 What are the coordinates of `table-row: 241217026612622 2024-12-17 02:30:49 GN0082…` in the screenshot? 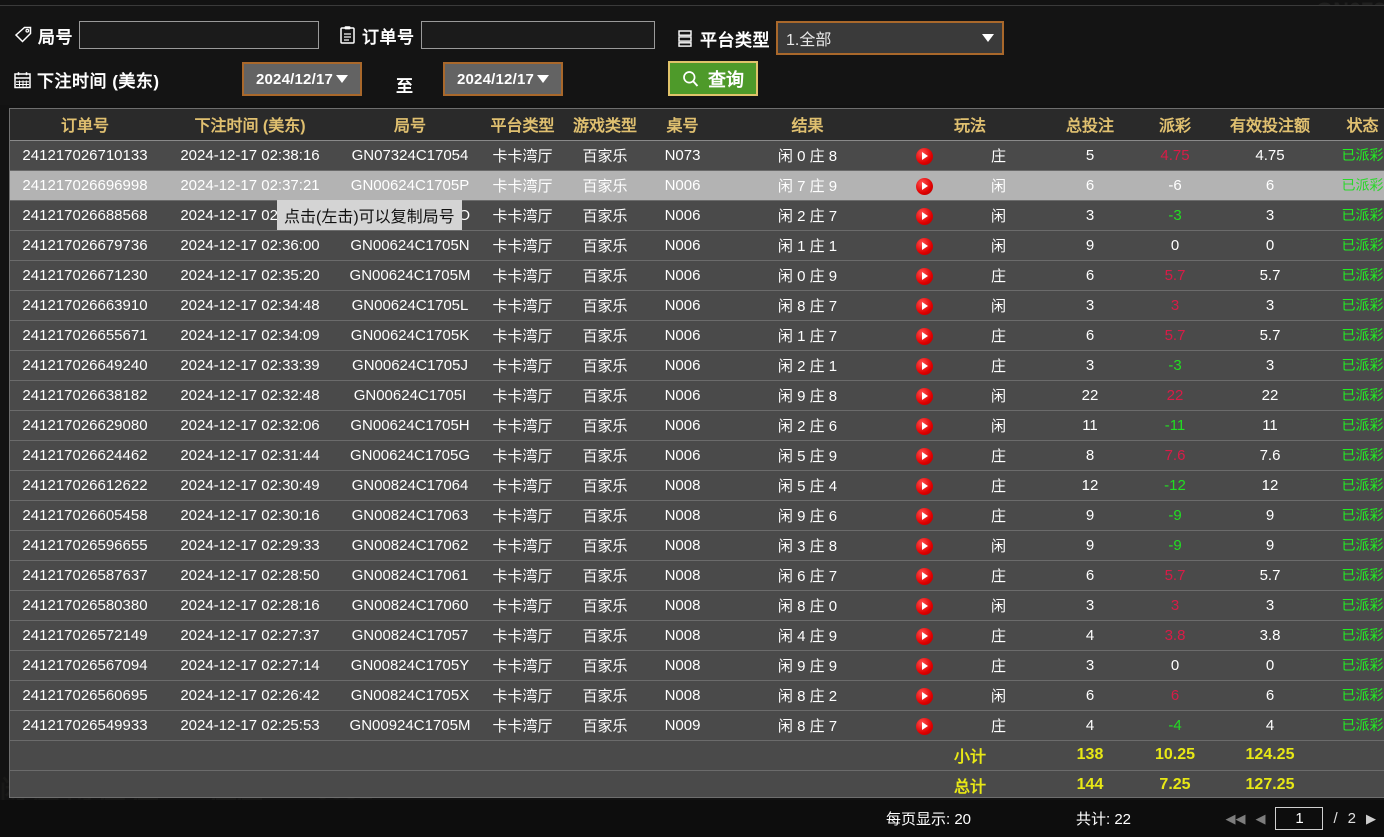 It's located at (697, 485).